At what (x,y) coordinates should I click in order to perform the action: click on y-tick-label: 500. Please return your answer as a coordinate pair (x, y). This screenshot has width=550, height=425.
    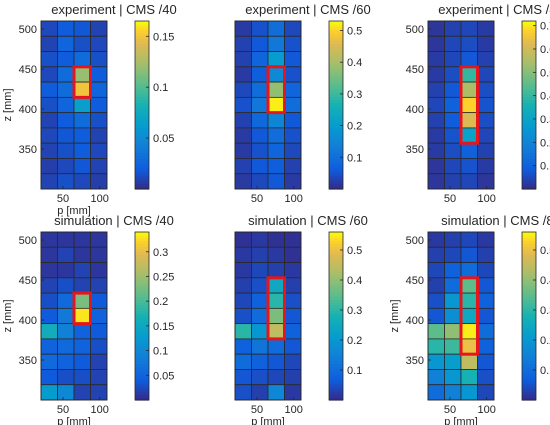
    Looking at the image, I should click on (28, 30).